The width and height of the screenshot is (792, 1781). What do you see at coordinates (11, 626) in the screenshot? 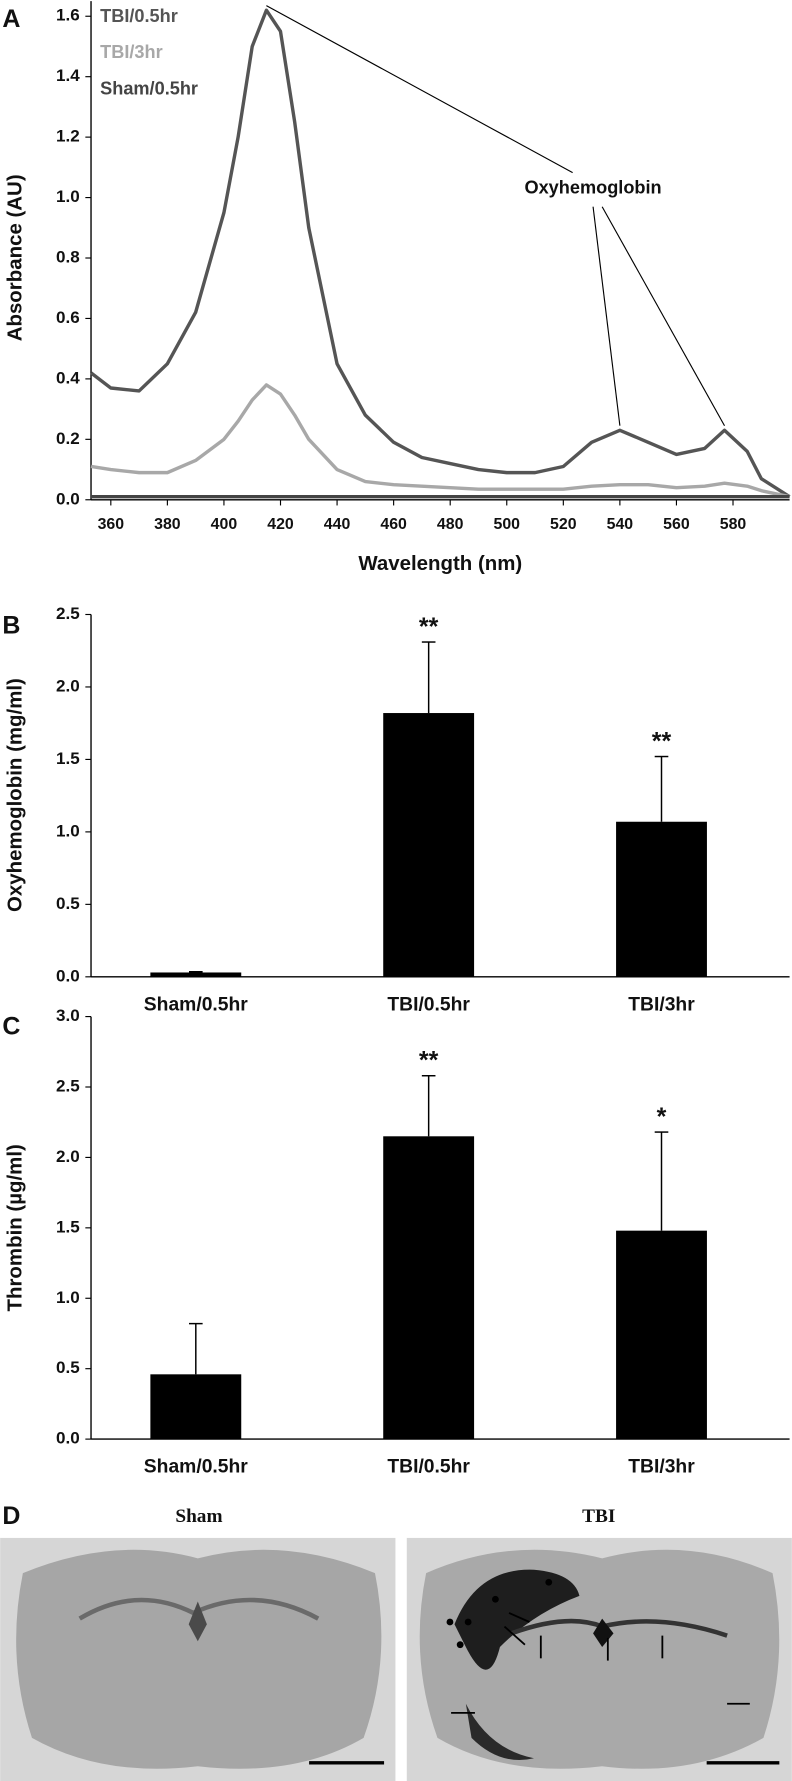
I see `panel-label: B` at bounding box center [11, 626].